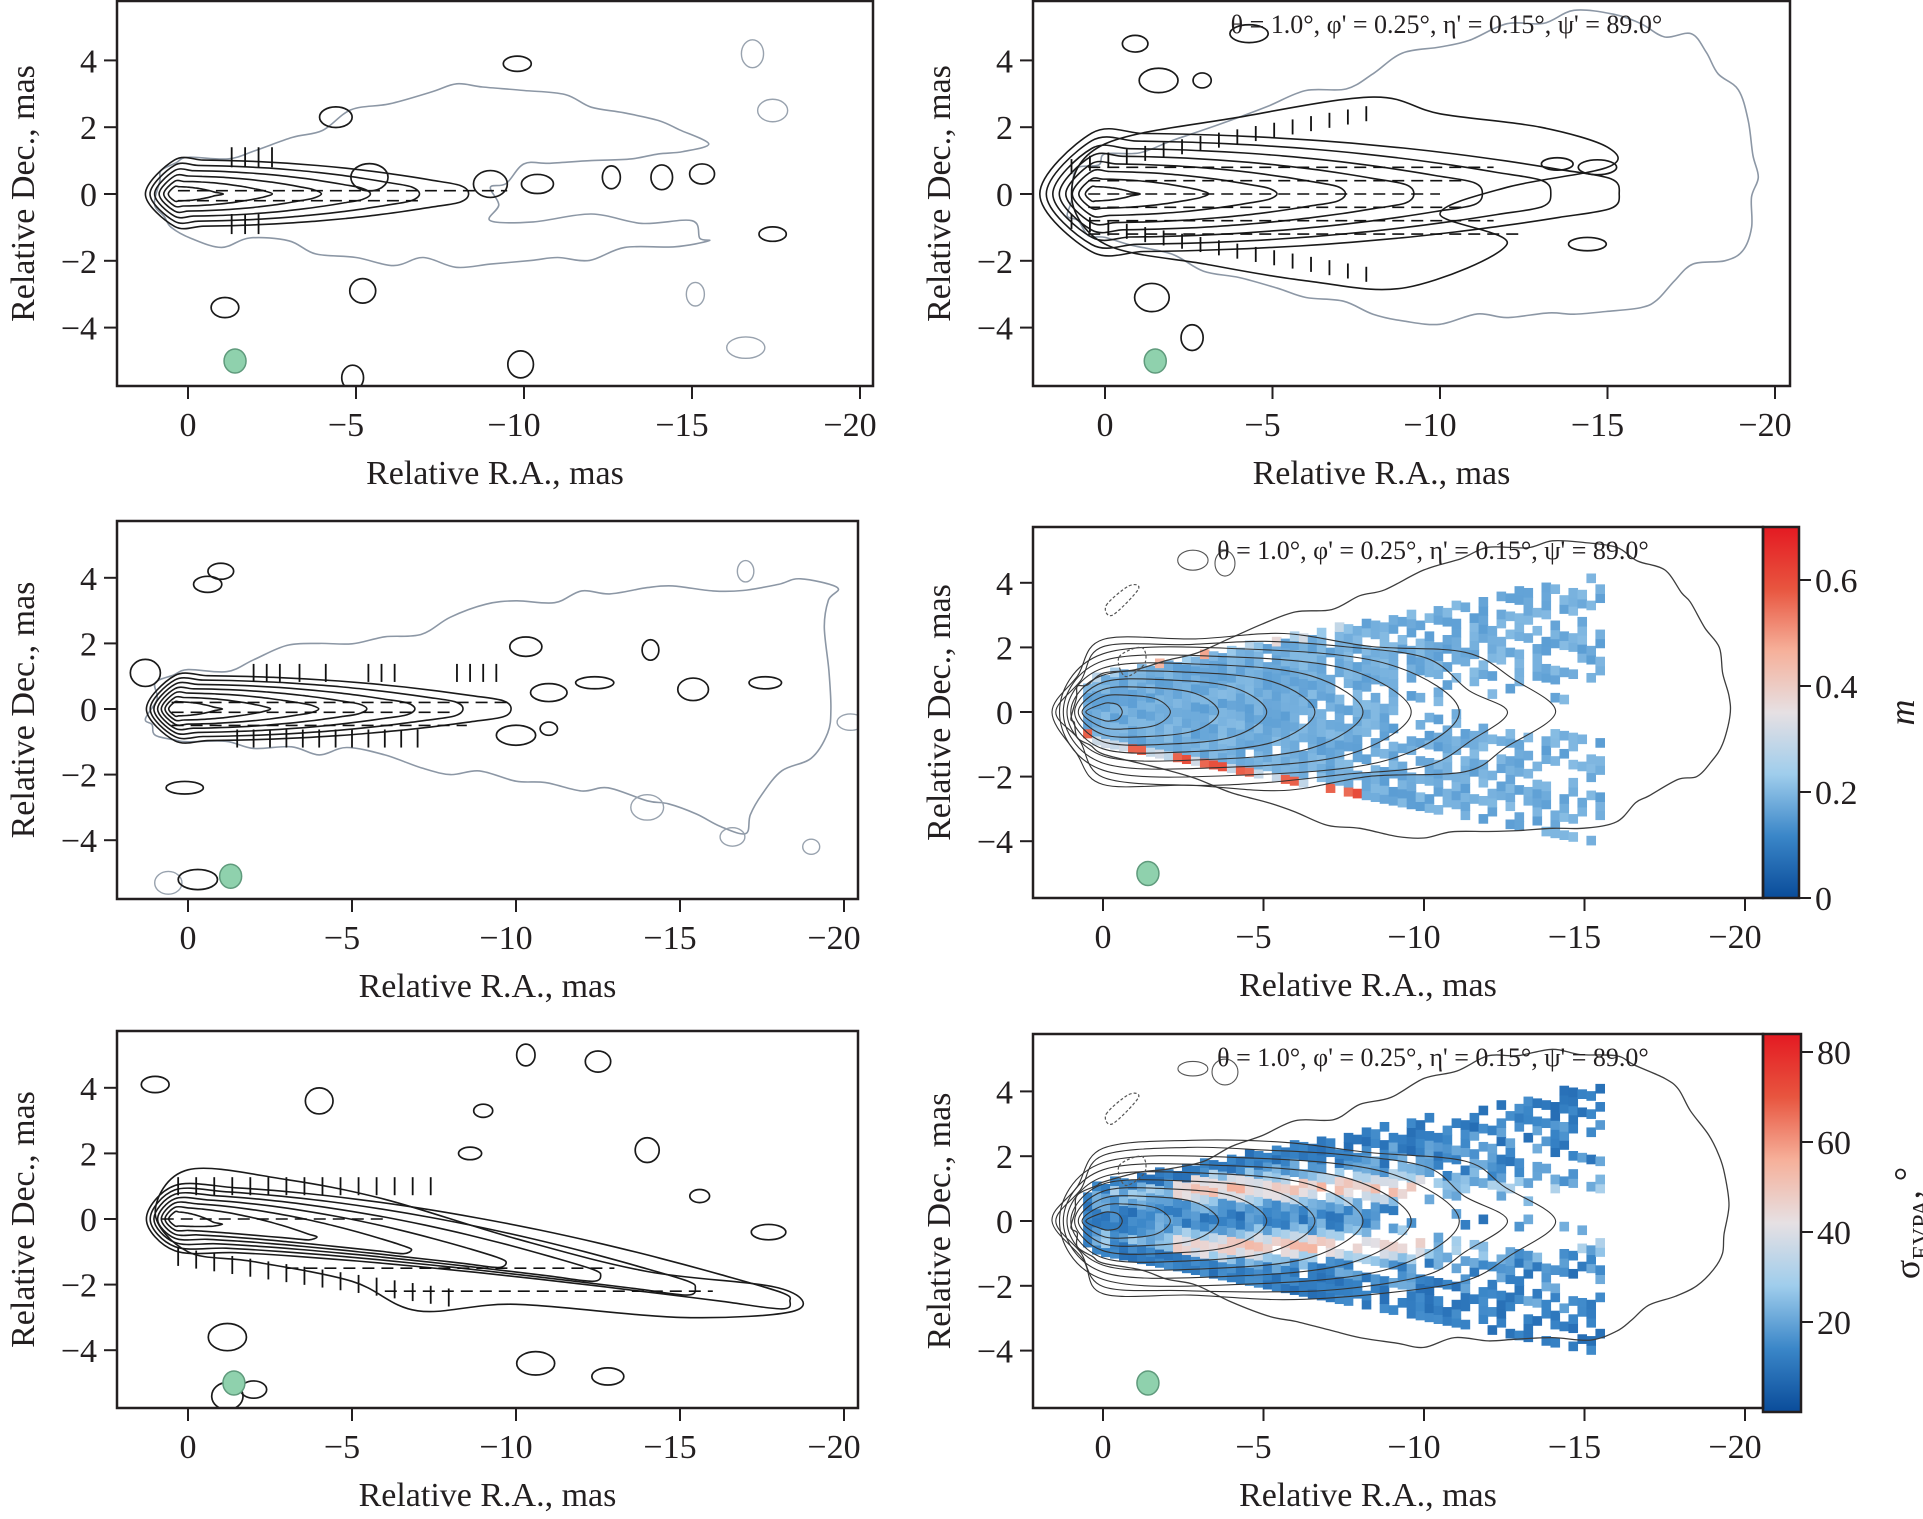 Image resolution: width=1923 pixels, height=1519 pixels. I want to click on y-axis-label: Relative Dec., mas, so click(23, 1219).